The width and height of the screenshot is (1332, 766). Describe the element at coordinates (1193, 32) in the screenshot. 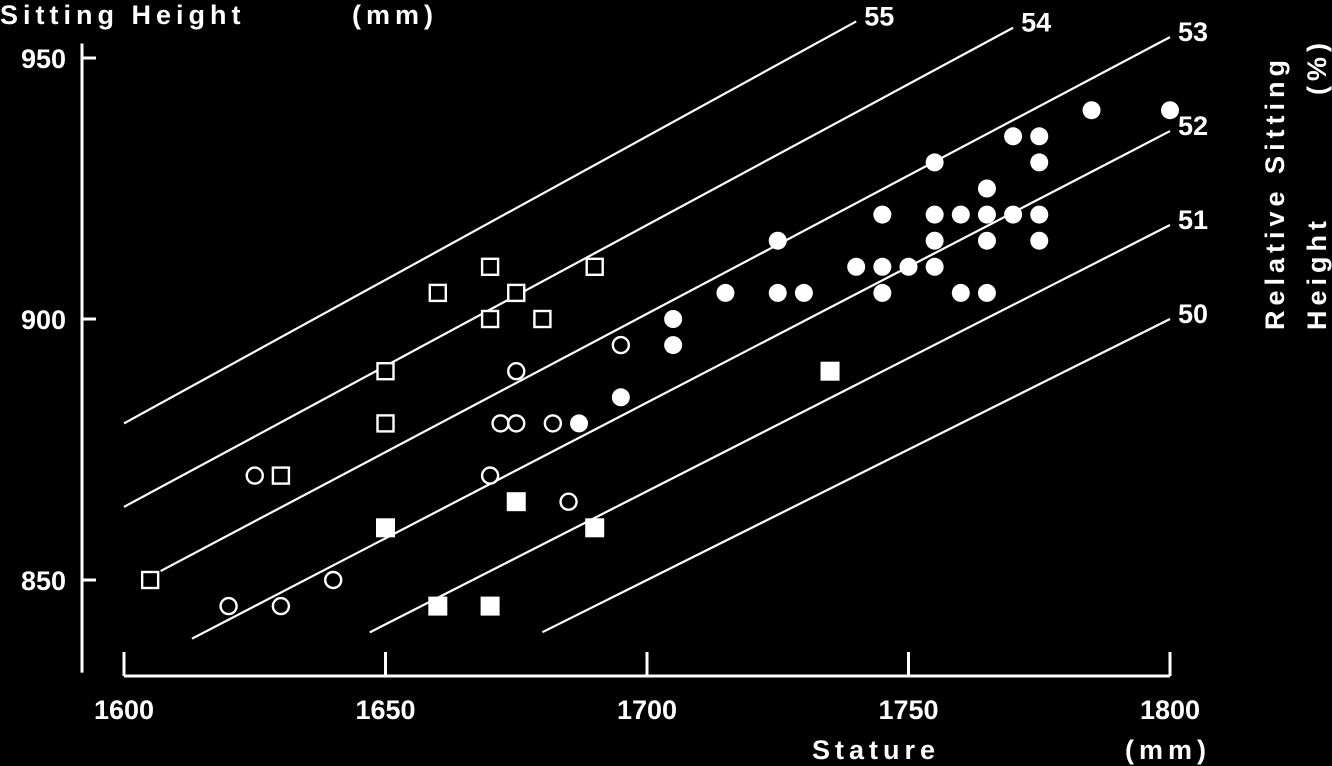

I see `guide-label-53: 53` at that location.